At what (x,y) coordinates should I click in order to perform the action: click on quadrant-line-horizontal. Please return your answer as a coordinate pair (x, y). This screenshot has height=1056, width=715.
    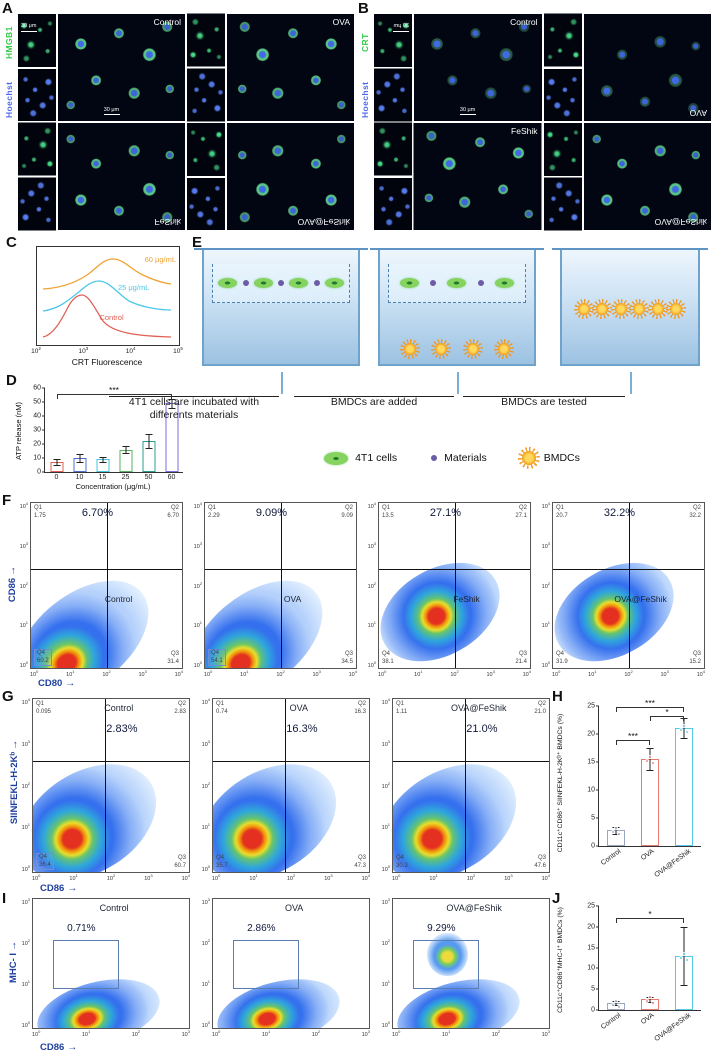
    Looking at the image, I should click on (471, 762).